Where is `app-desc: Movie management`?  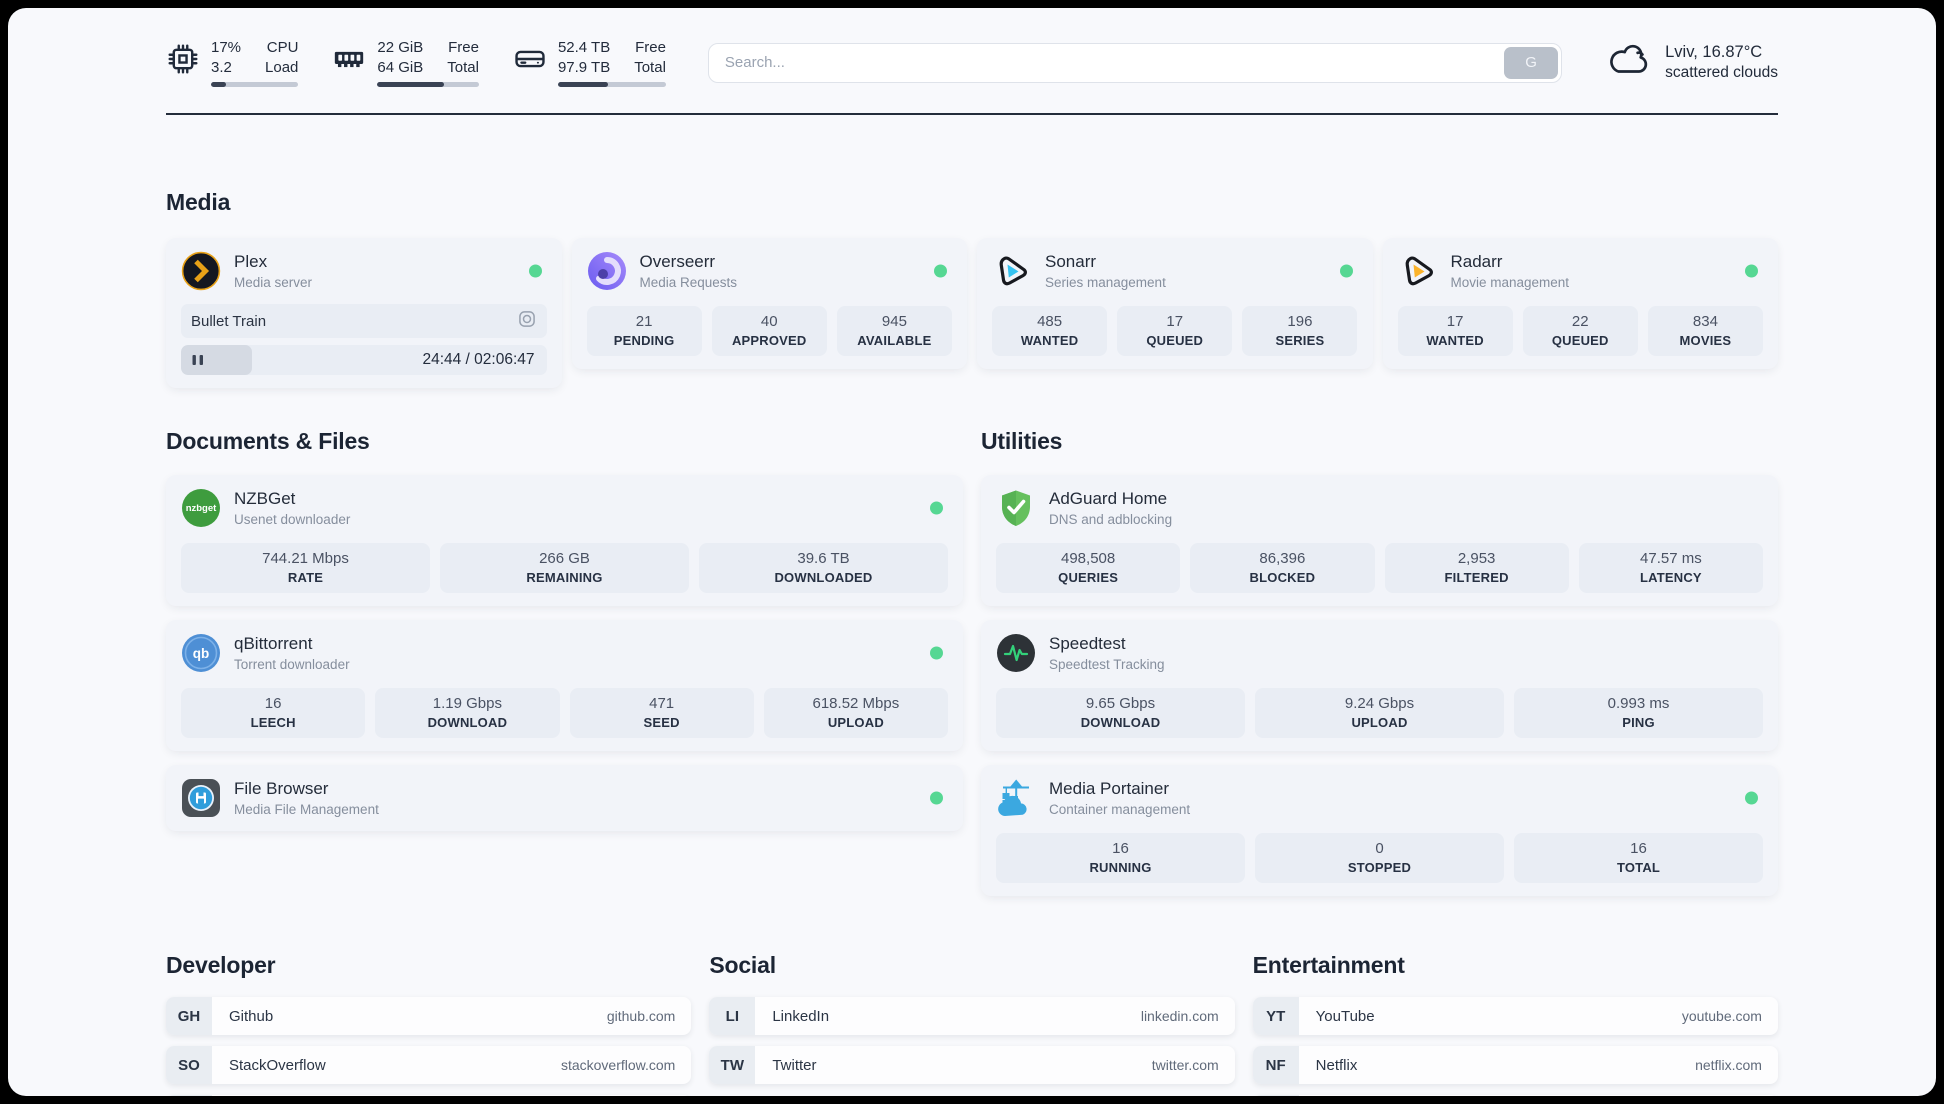 app-desc: Movie management is located at coordinates (1510, 283).